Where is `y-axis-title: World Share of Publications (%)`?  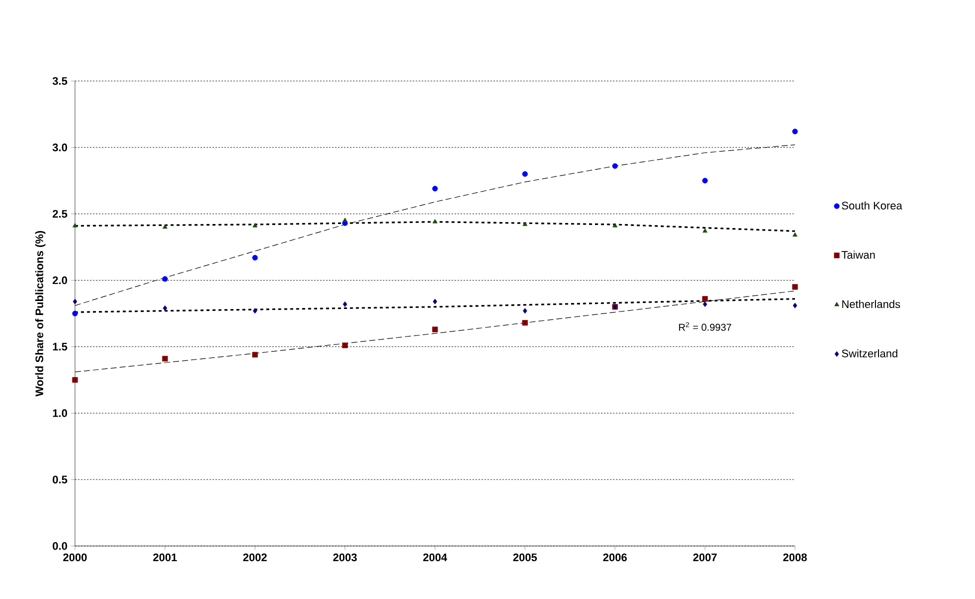 y-axis-title: World Share of Publications (%) is located at coordinates (40, 313).